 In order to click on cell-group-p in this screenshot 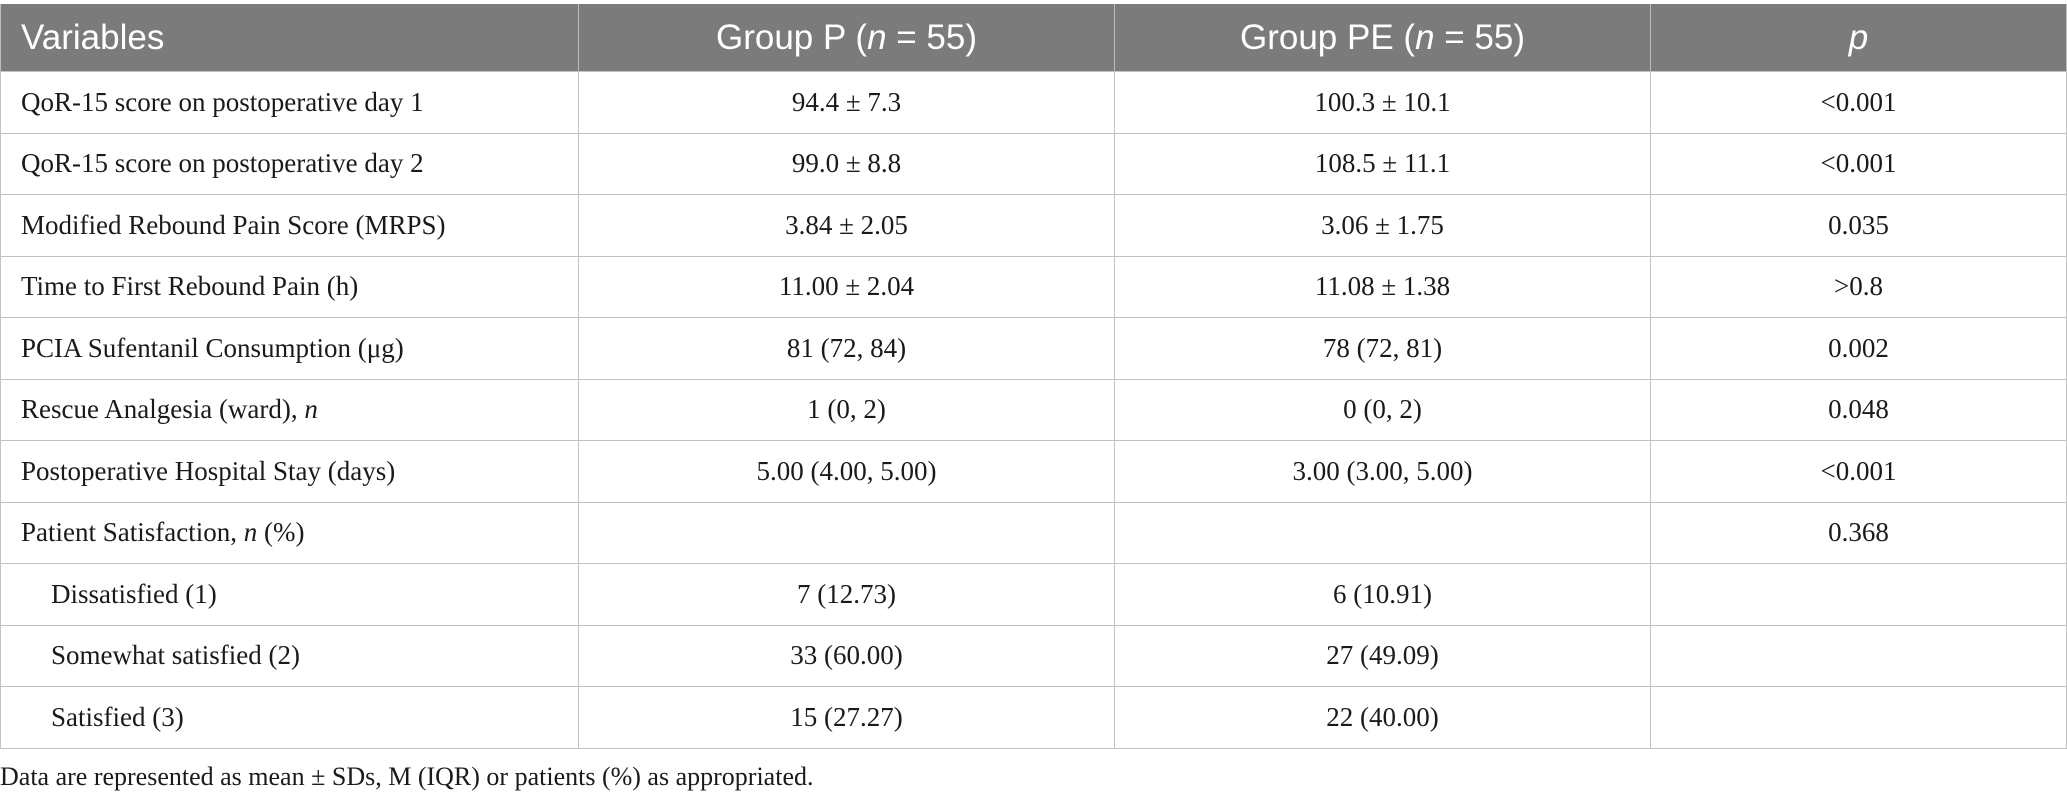, I will do `click(846, 532)`.